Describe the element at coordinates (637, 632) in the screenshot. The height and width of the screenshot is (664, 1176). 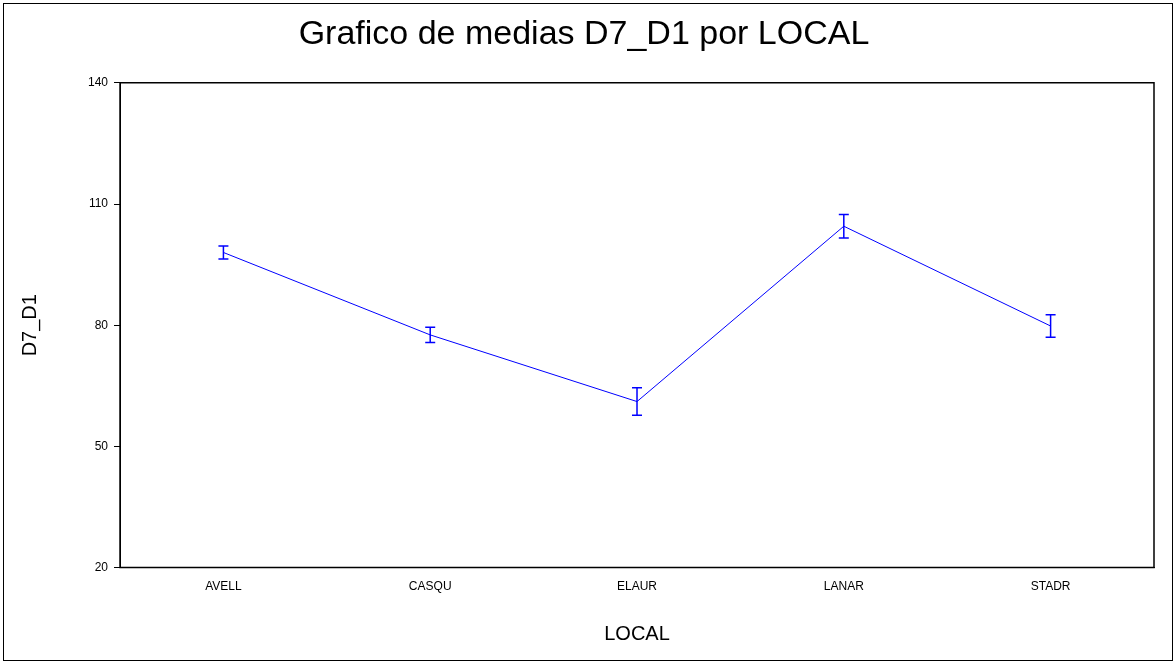
I see `x-axis-title: LOCAL` at that location.